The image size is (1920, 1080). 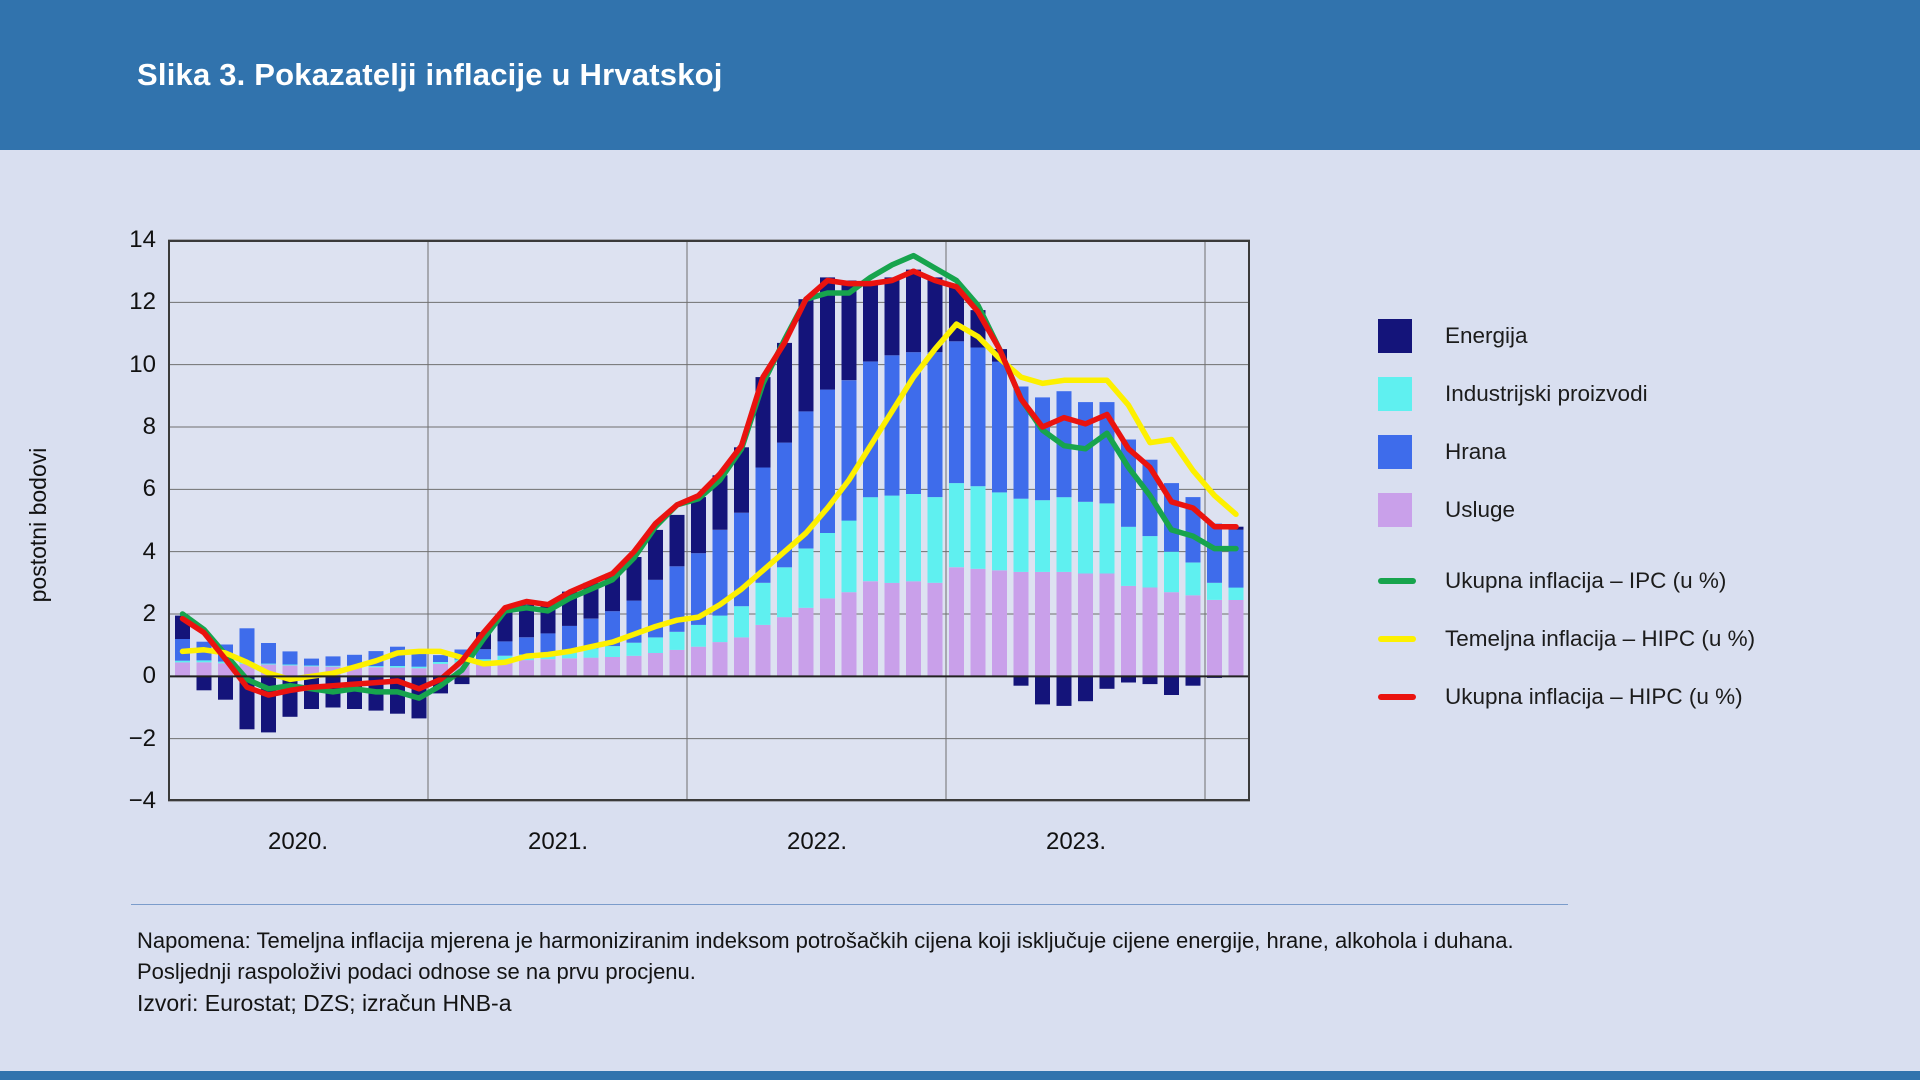 I want to click on legend-item-usluge: Usluge, so click(x=1446, y=510).